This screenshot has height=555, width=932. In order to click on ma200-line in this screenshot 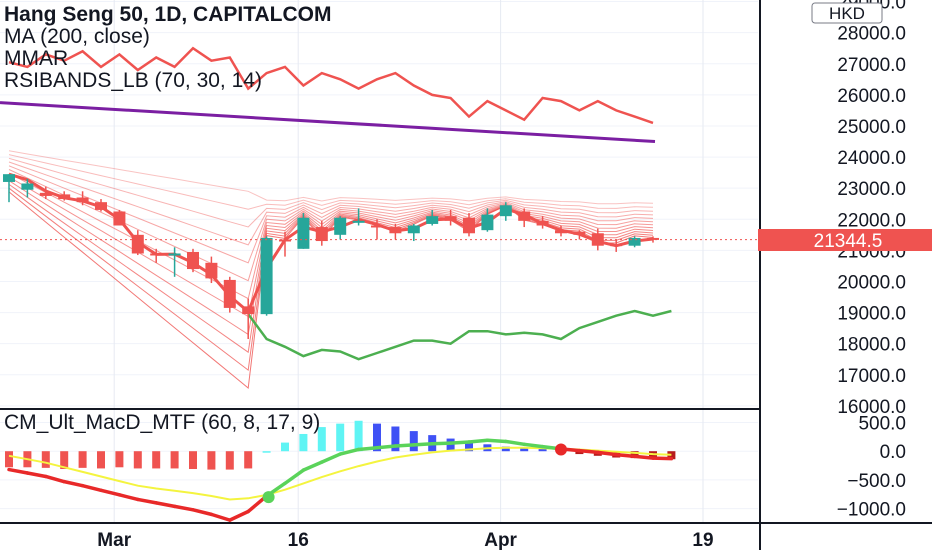, I will do `click(328, 122)`.